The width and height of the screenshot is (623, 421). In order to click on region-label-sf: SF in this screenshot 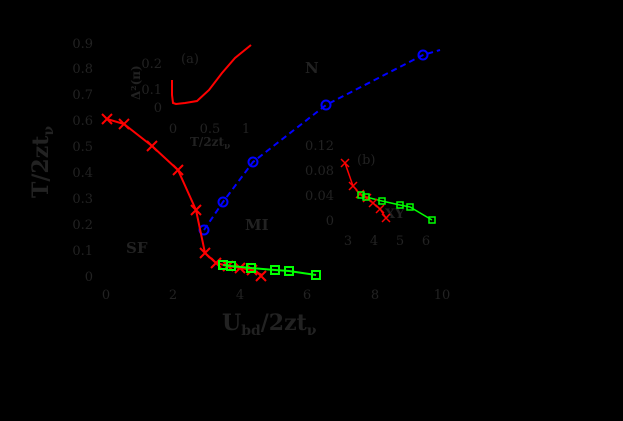, I will do `click(137, 248)`.